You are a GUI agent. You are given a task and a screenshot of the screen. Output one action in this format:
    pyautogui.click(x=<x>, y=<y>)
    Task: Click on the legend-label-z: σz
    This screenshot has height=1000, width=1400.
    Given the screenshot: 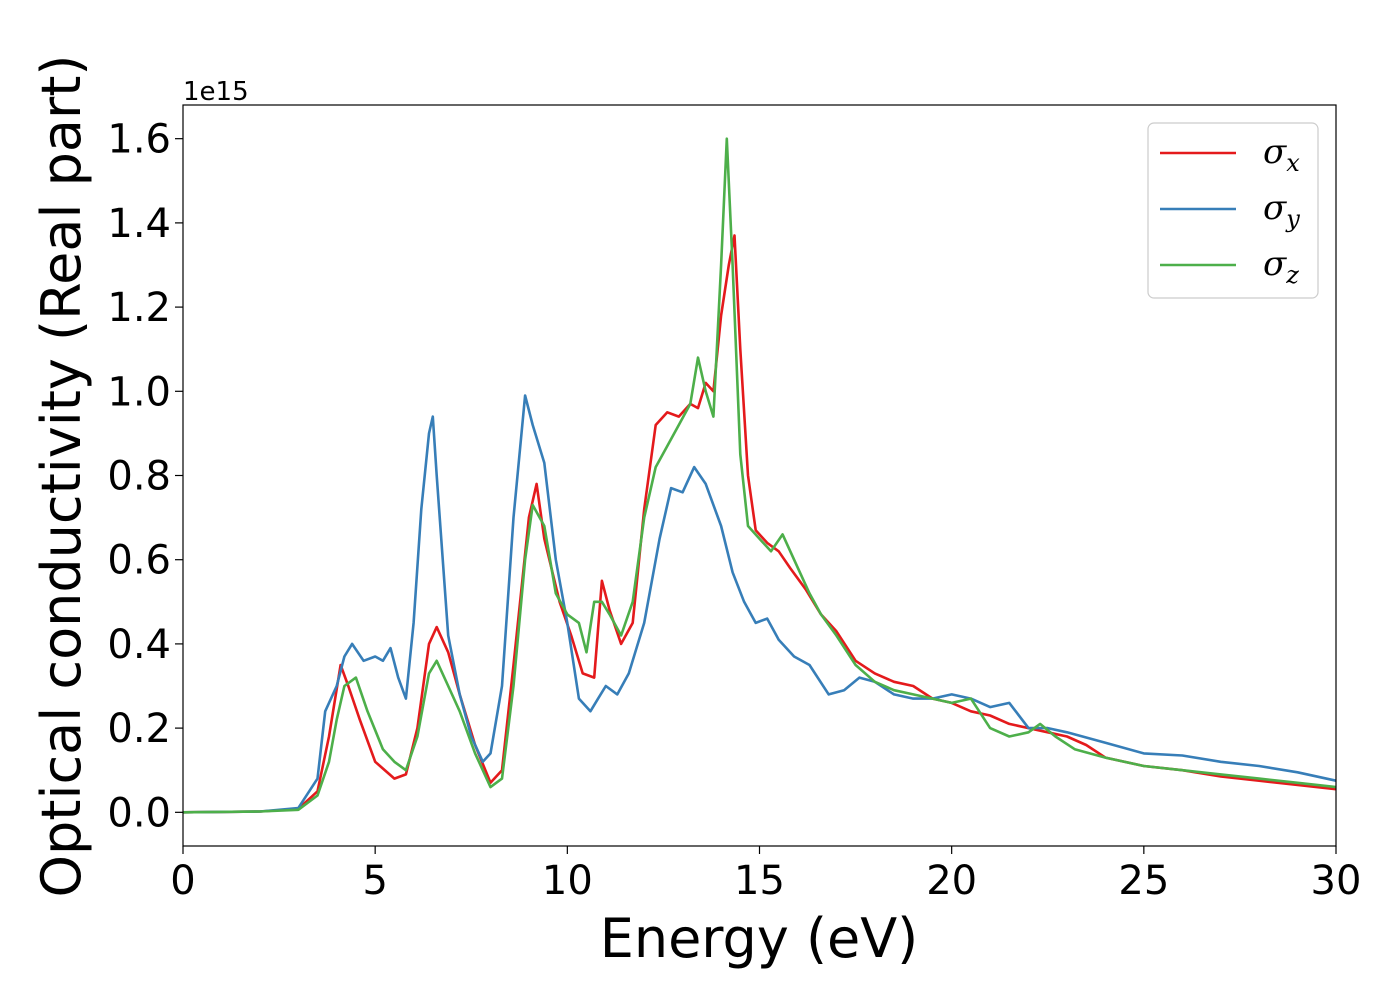 What is the action you would take?
    pyautogui.click(x=1281, y=266)
    